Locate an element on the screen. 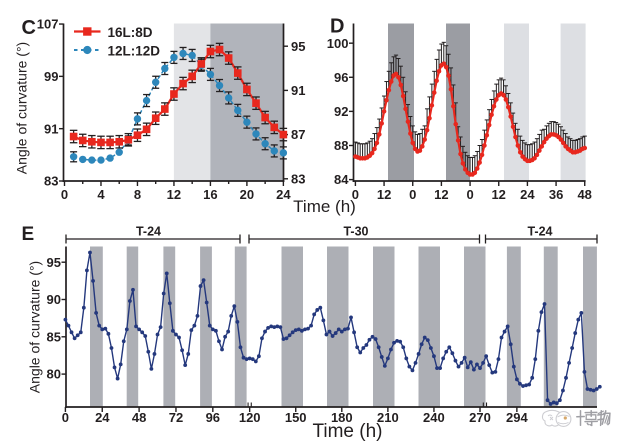 This screenshot has width=626, height=446. svg-text: 84 is located at coordinates (341, 179).